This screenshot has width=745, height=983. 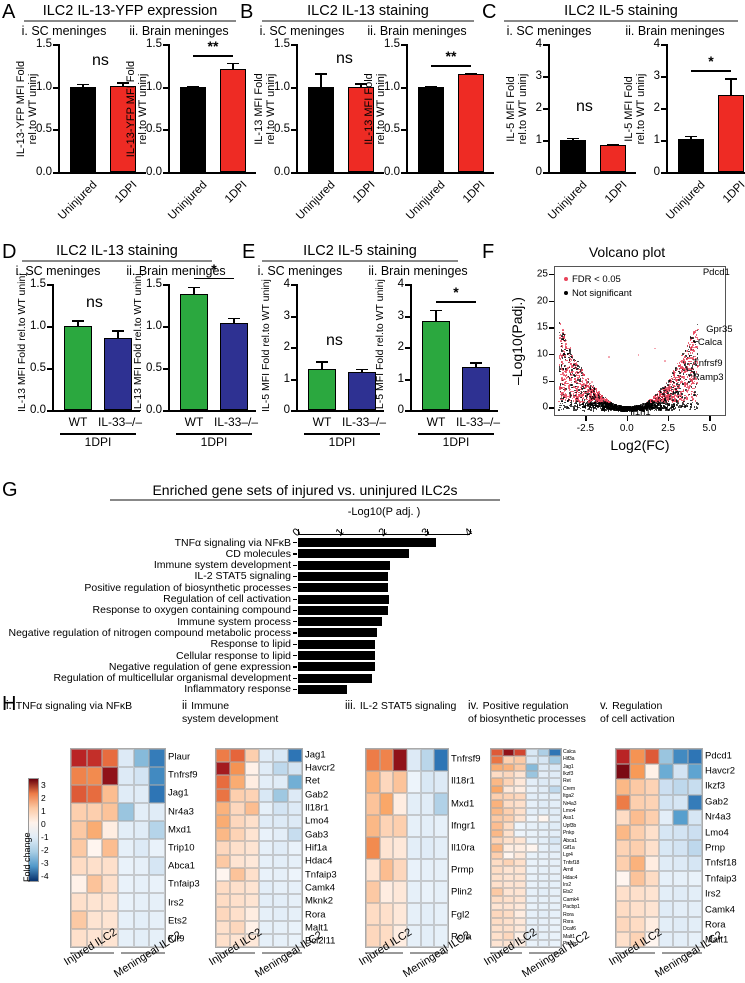 I want to click on y-tick-label: 4, so click(x=538, y=44).